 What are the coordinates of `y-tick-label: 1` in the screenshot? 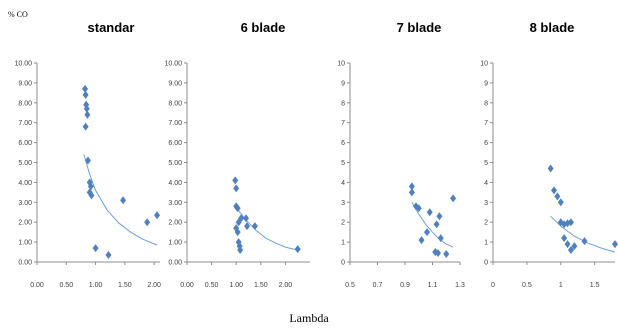 It's located at (486, 243).